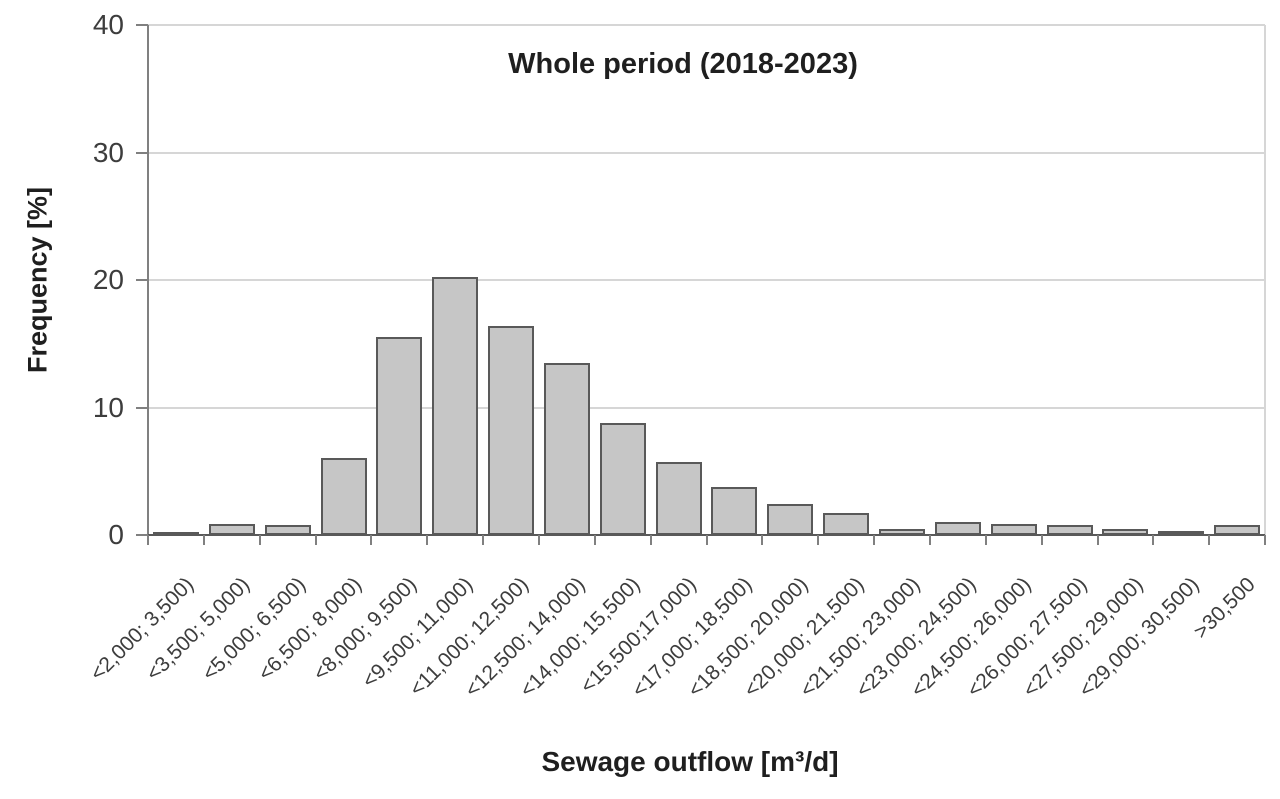  Describe the element at coordinates (108, 152) in the screenshot. I see `y-tick-label: 30` at that location.